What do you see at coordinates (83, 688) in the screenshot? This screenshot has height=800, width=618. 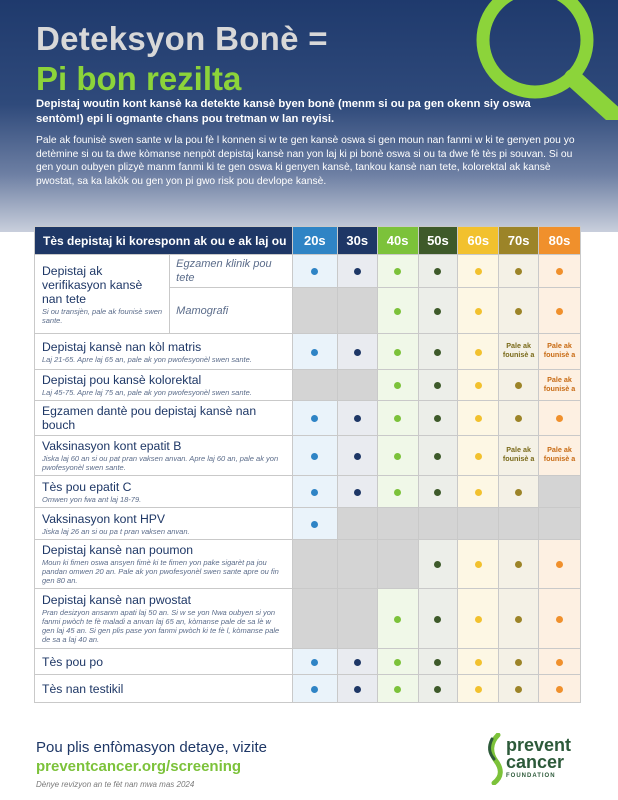 I see `screening-name: Tès nan testikil` at bounding box center [83, 688].